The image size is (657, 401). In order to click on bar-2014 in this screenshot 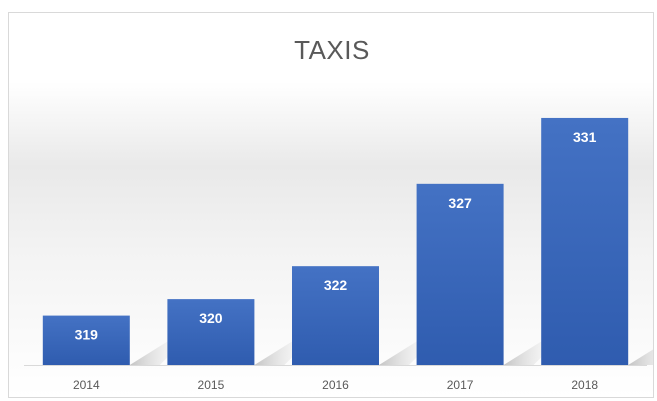, I will do `click(86, 340)`.